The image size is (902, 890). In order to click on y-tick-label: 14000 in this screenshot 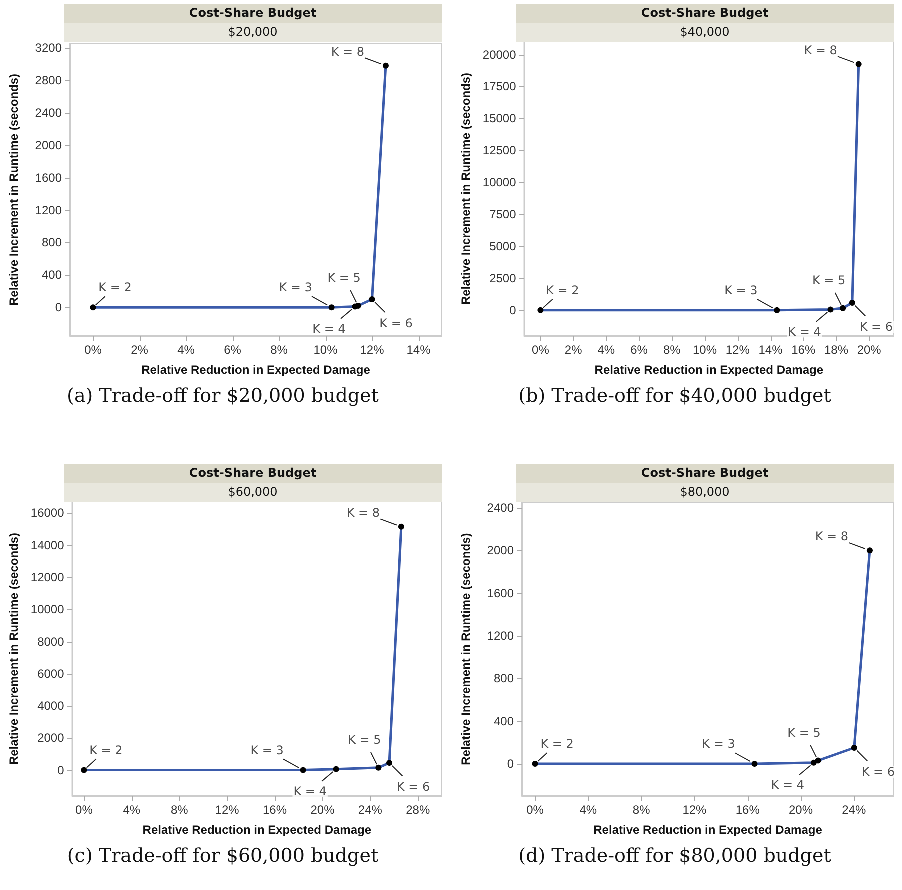, I will do `click(47, 545)`.